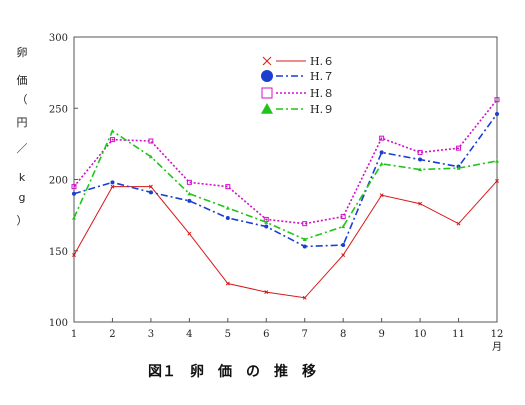 The width and height of the screenshot is (525, 405). I want to click on y-label-char: 価, so click(22, 80).